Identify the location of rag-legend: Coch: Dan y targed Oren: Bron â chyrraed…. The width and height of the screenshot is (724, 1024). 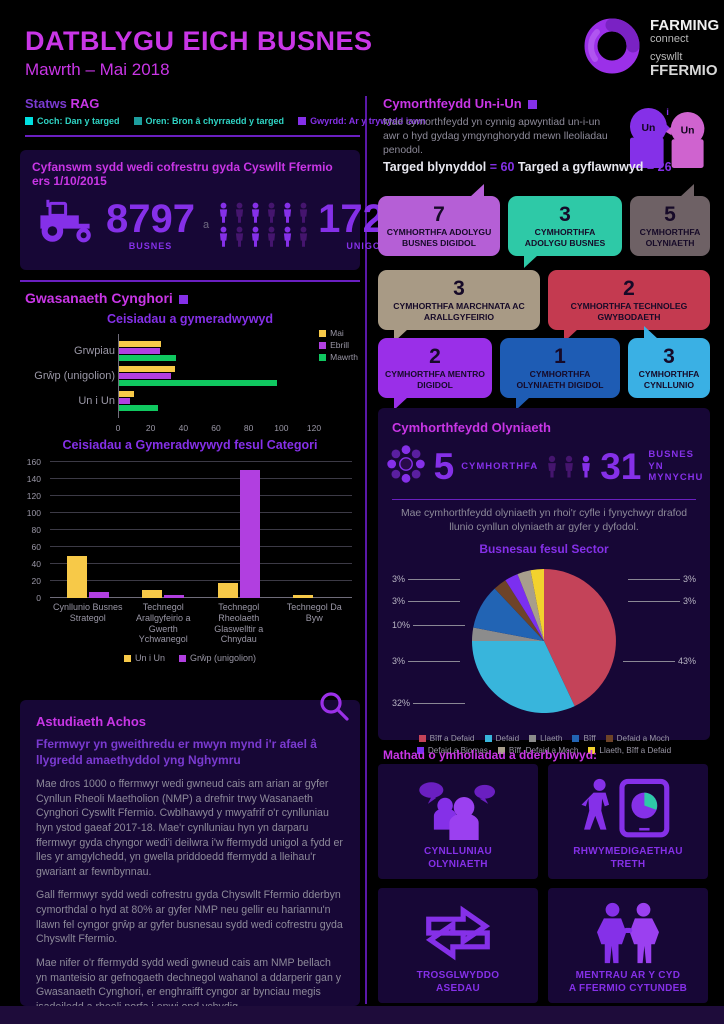
(225, 121).